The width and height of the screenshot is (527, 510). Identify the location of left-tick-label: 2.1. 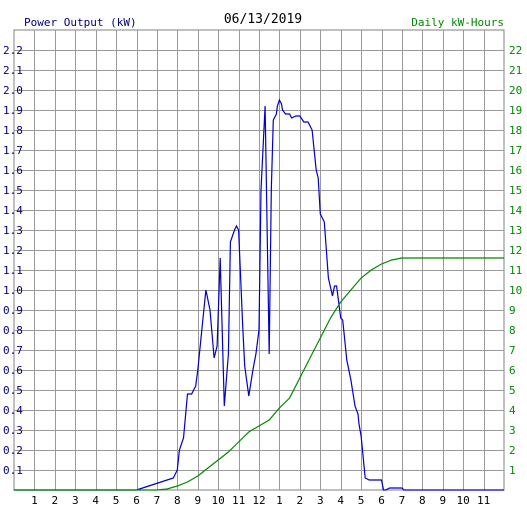
(13, 70).